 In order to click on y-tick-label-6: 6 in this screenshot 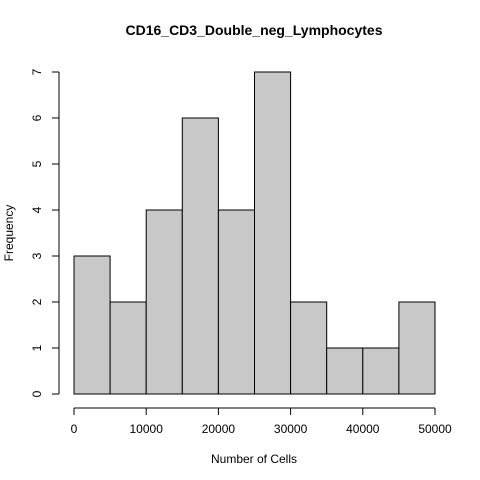, I will do `click(37, 117)`.